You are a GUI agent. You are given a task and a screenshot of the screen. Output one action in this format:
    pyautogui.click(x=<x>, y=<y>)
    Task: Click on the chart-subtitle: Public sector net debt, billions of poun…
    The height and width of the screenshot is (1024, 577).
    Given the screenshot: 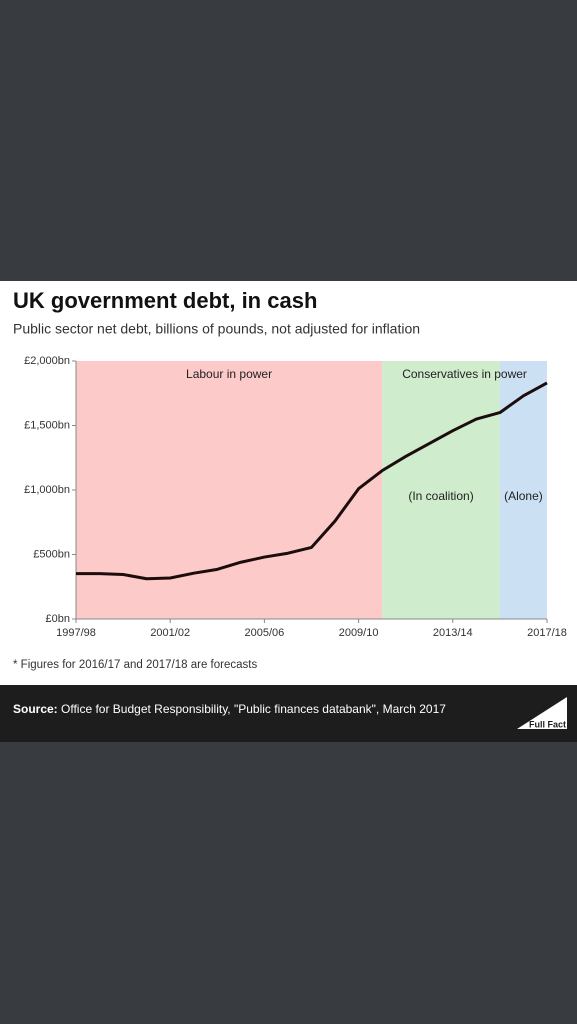 What is the action you would take?
    pyautogui.click(x=216, y=329)
    